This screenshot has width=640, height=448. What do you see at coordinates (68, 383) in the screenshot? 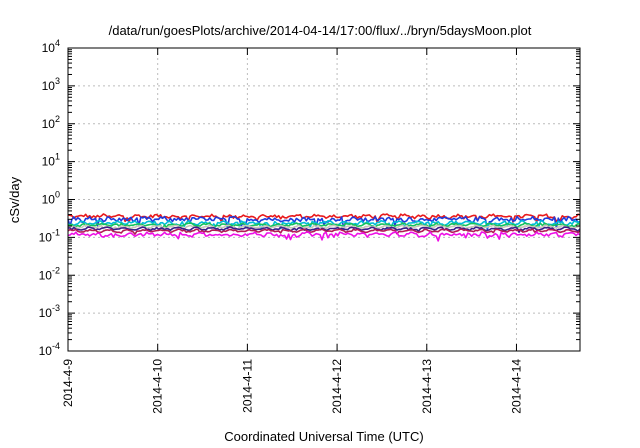
I see `x-tick-label: 2014-4-9` at bounding box center [68, 383].